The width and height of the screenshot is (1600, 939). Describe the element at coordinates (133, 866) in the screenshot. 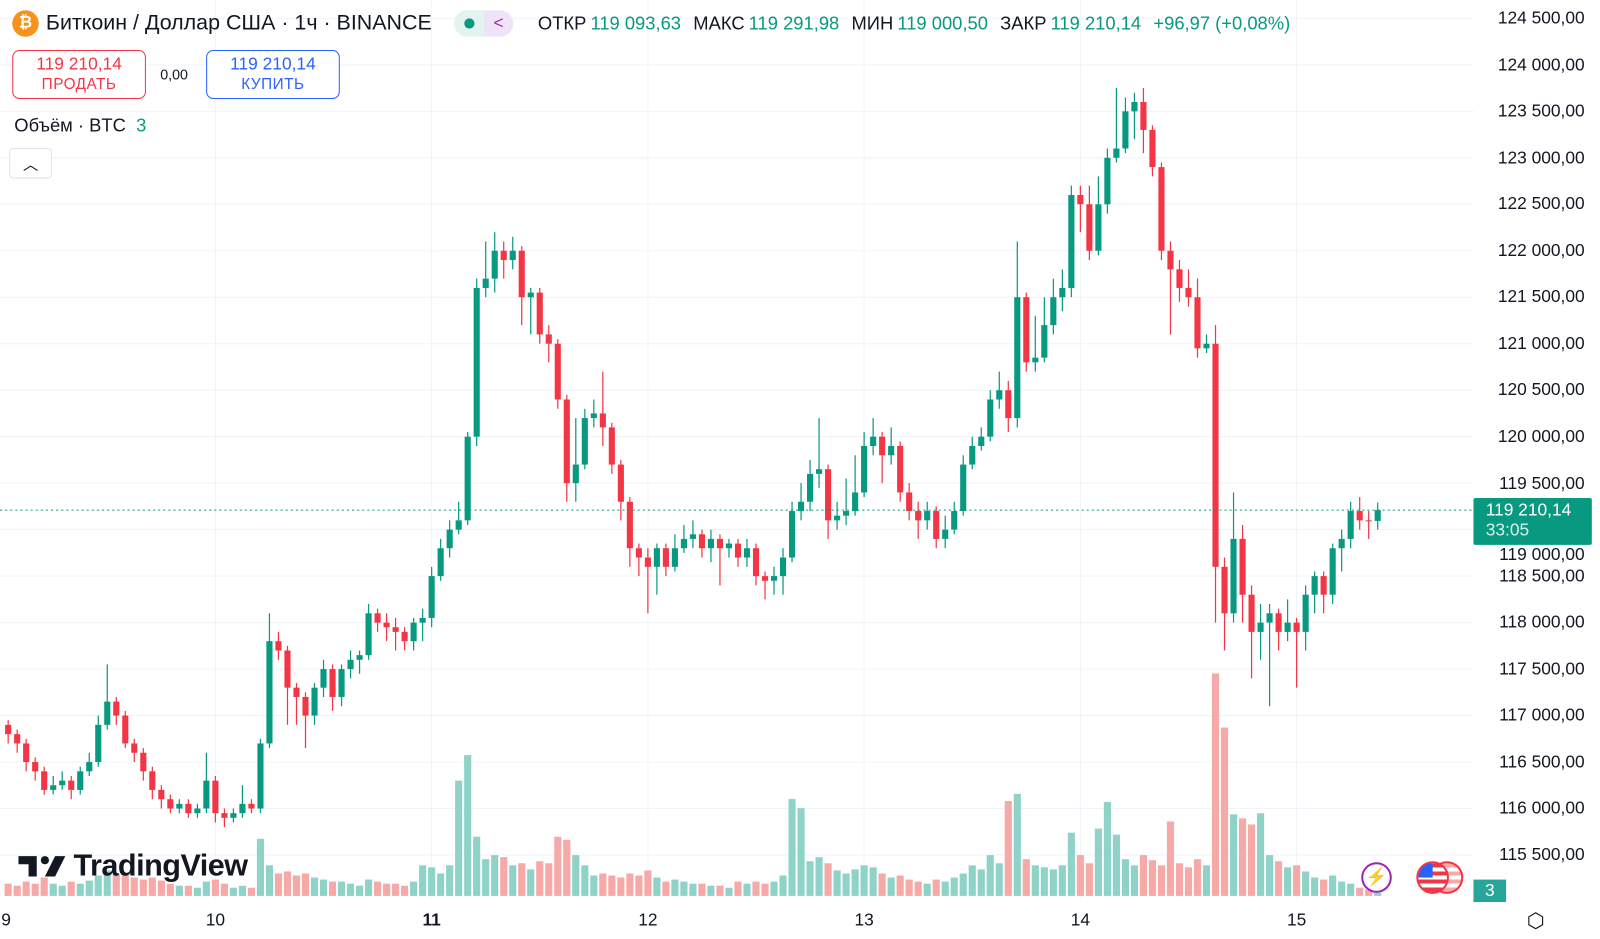

I see `tradingview-logo: TradingView` at that location.